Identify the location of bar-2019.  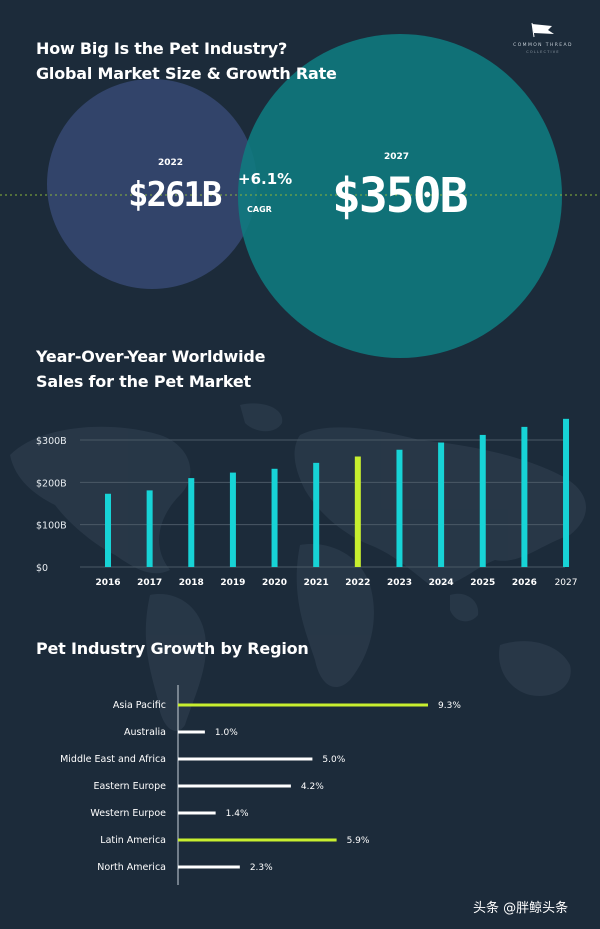
(232, 519).